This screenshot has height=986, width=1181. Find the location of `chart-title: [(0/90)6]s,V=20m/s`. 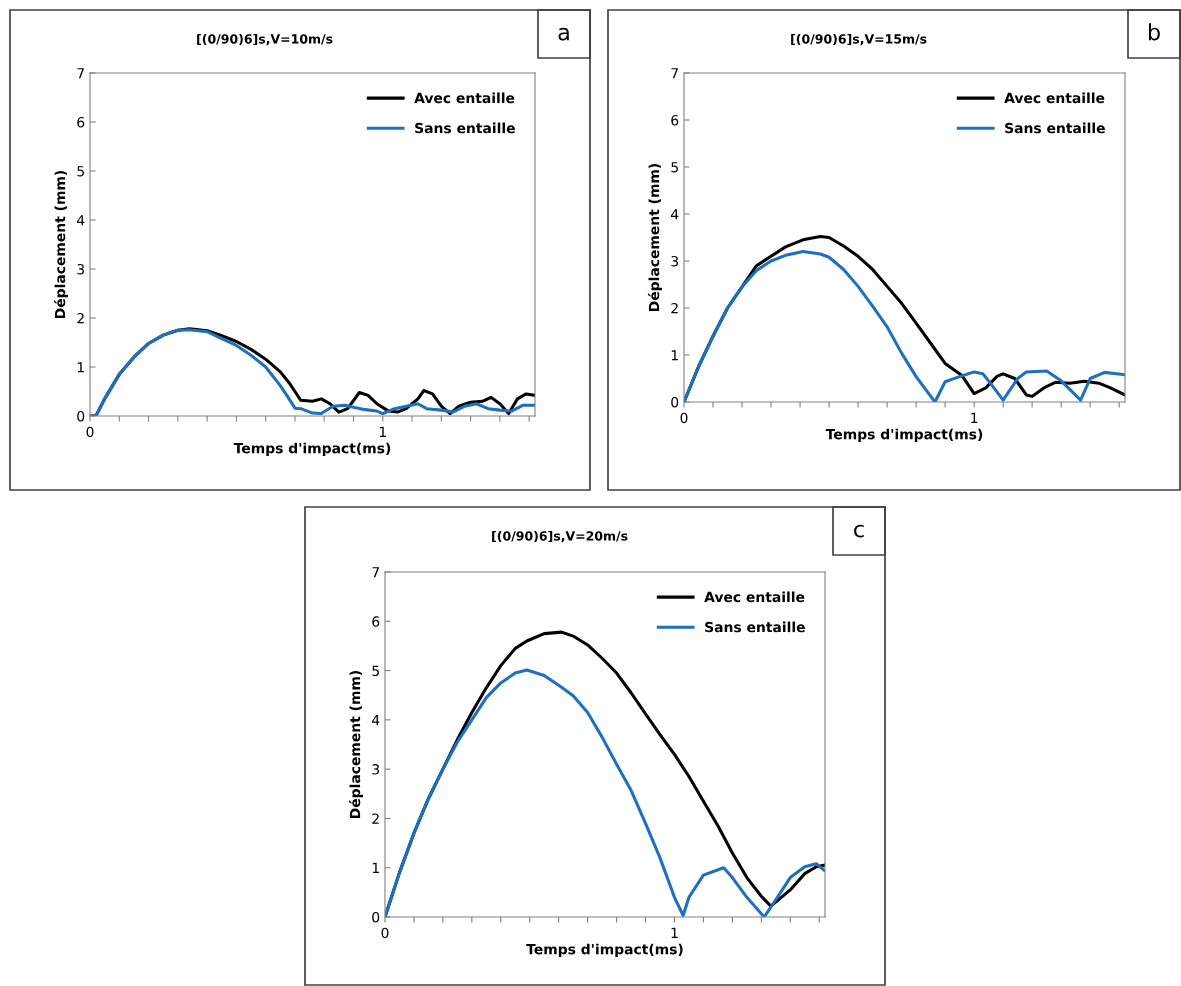

chart-title: [(0/90)6]s,V=20m/s is located at coordinates (560, 536).